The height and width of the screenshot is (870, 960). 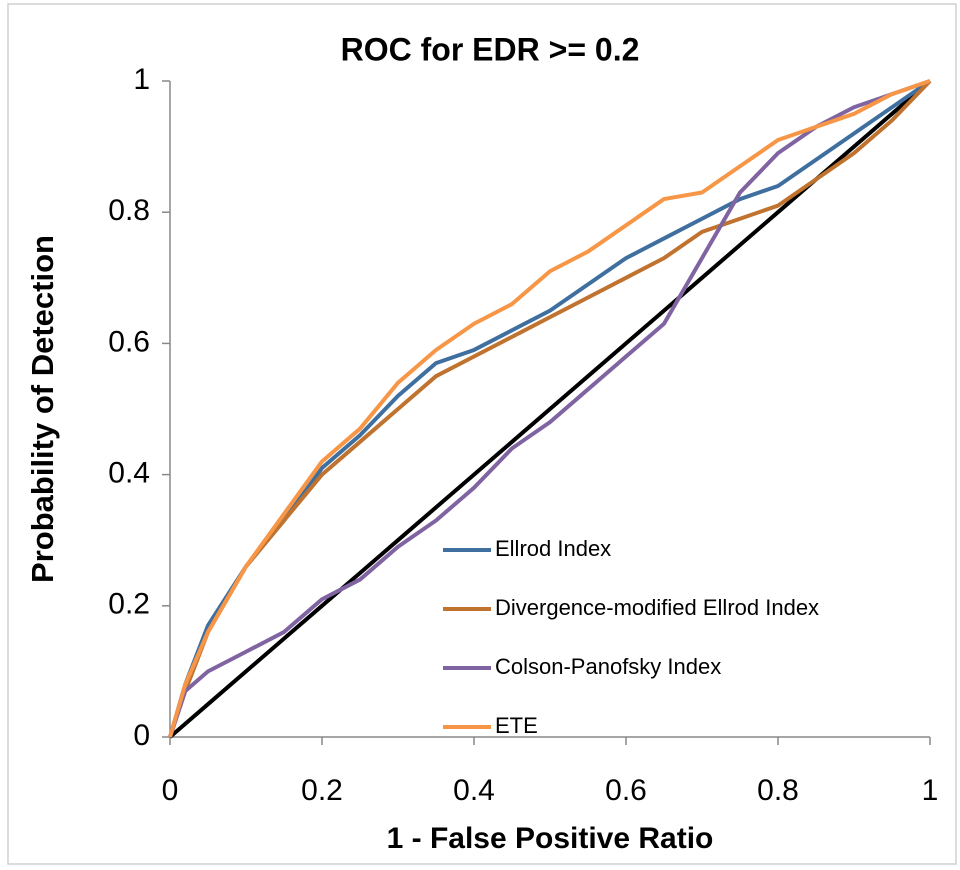 What do you see at coordinates (626, 790) in the screenshot?
I see `x-tick-label: 0.6` at bounding box center [626, 790].